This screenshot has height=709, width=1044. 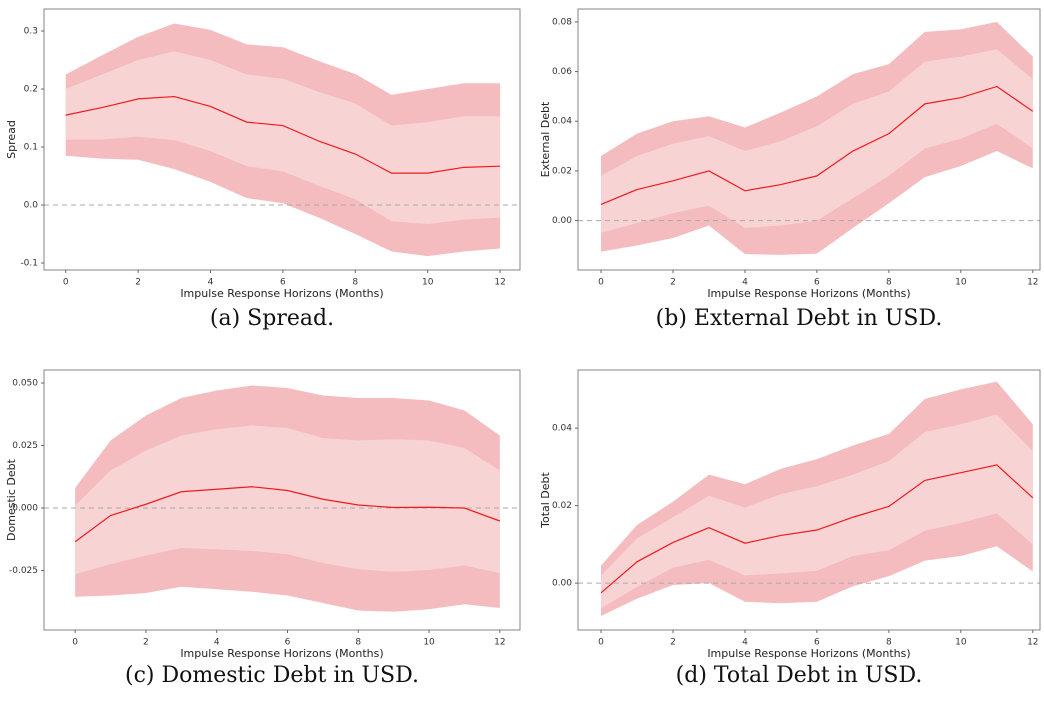 What do you see at coordinates (31, 32) in the screenshot?
I see `y-tick-label: 0.3` at bounding box center [31, 32].